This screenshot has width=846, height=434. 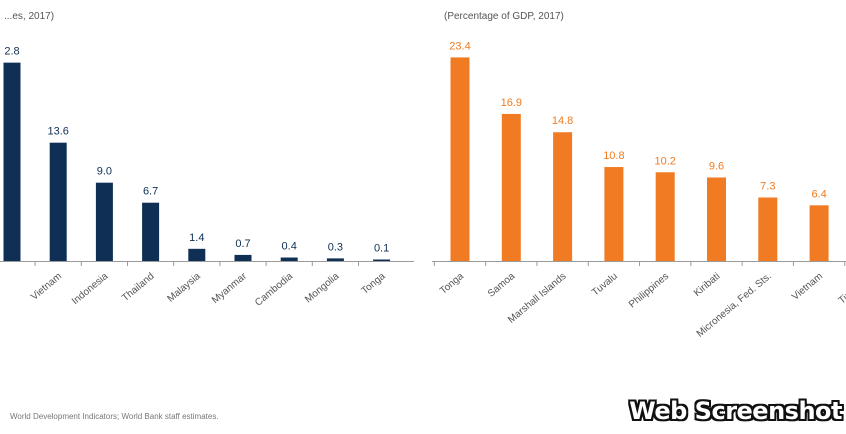 What do you see at coordinates (11, 52) in the screenshot?
I see `value-label: 2.8` at bounding box center [11, 52].